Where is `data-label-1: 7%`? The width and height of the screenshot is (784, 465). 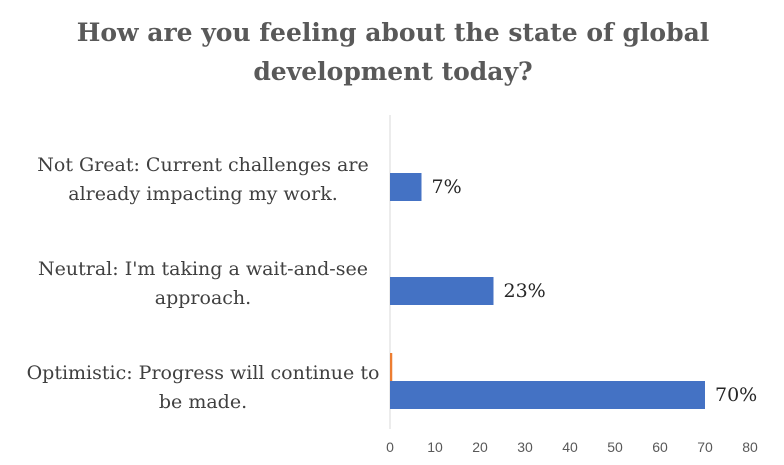 data-label-1: 7% is located at coordinates (447, 187).